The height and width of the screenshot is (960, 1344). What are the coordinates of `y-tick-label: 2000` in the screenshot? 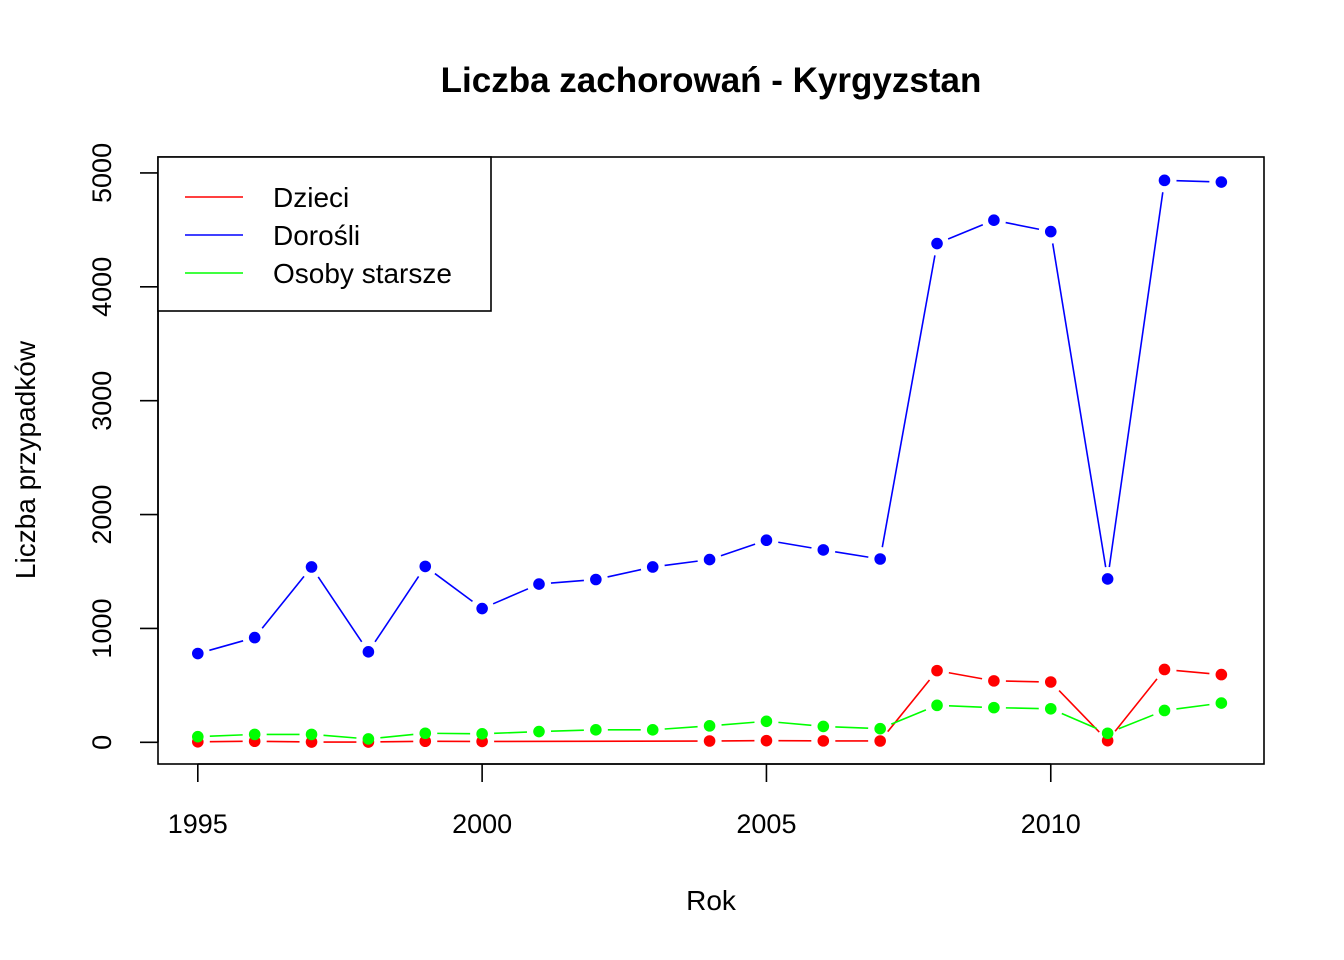 It's located at (102, 515).